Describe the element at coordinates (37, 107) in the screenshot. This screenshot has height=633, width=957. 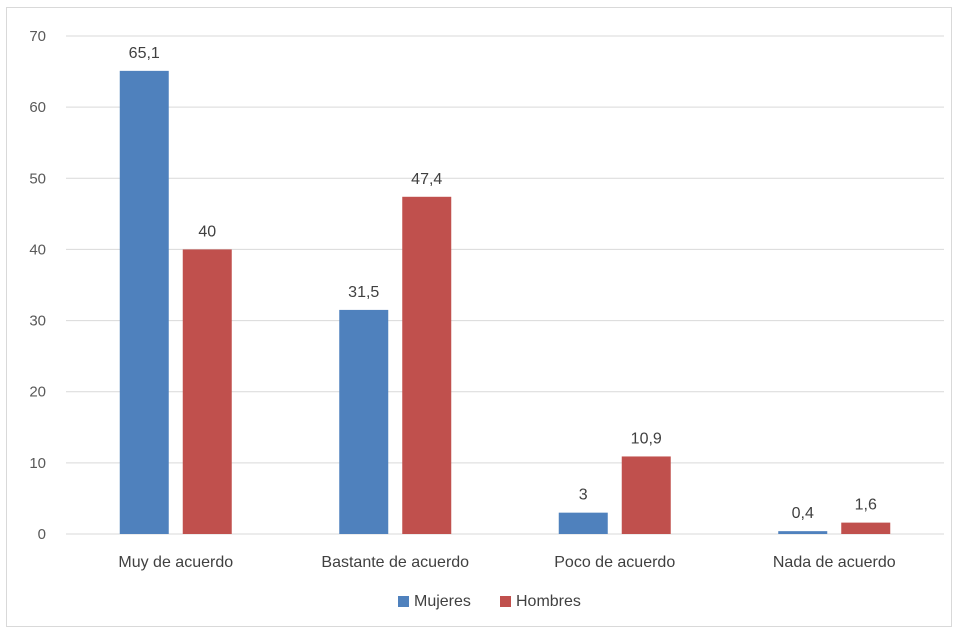
I see `y-tick-label: 60` at that location.